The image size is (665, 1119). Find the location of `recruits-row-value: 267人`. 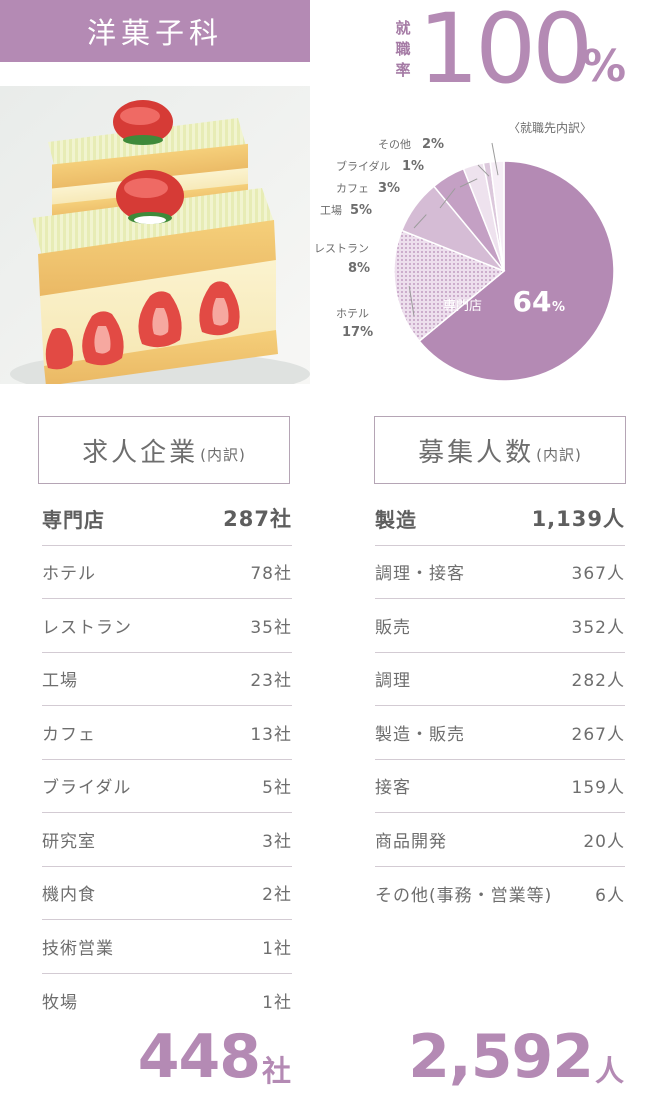

recruits-row-value: 267人 is located at coordinates (598, 734).